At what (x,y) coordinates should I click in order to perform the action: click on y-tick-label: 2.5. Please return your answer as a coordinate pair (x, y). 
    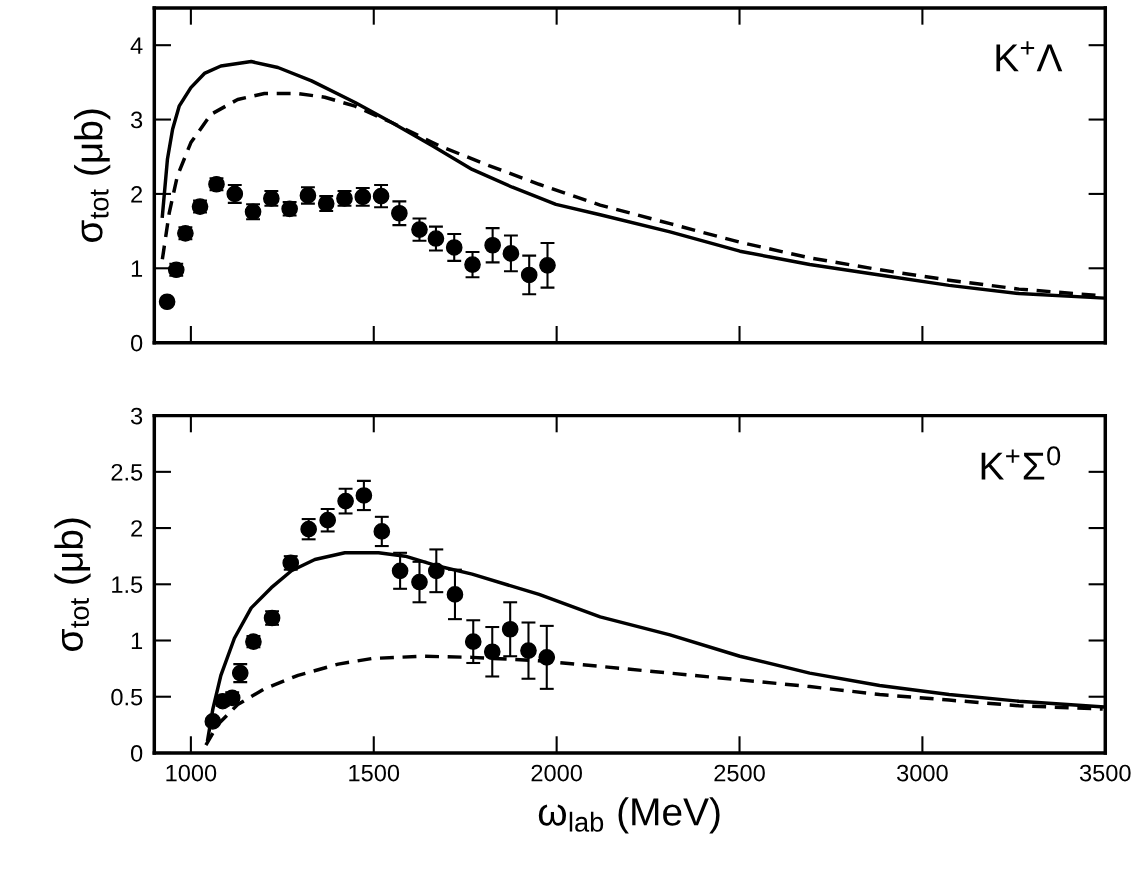
    Looking at the image, I should click on (127, 472).